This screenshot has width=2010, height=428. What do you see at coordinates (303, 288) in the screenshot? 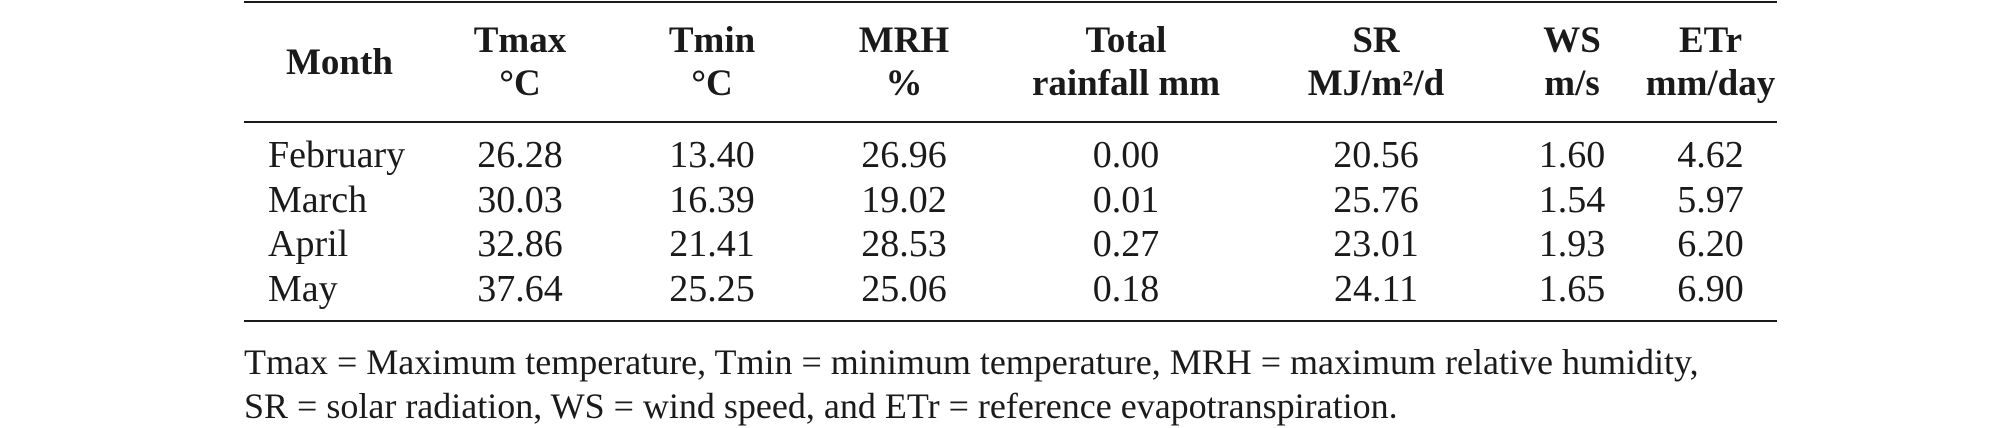
I see `cell-month: May` at bounding box center [303, 288].